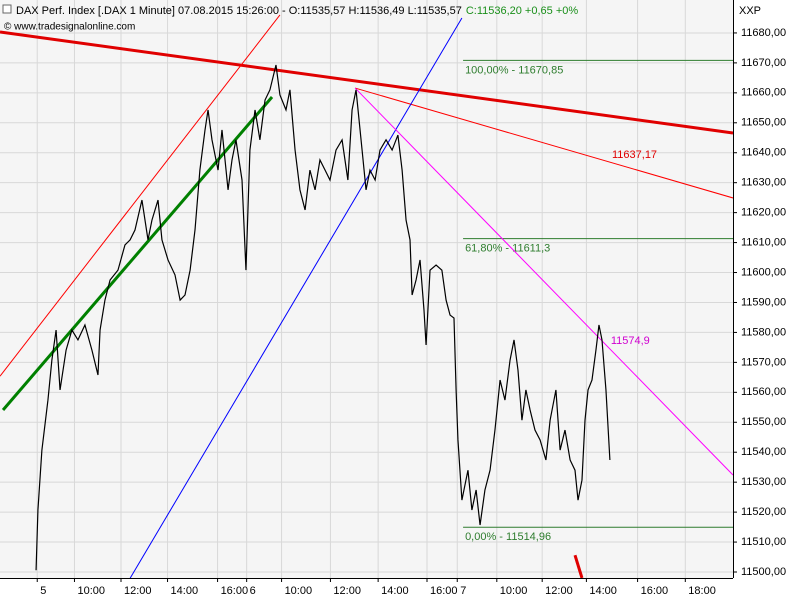  Describe the element at coordinates (69, 27) in the screenshot. I see `watermark: © www.tradesignalonline.com` at that location.